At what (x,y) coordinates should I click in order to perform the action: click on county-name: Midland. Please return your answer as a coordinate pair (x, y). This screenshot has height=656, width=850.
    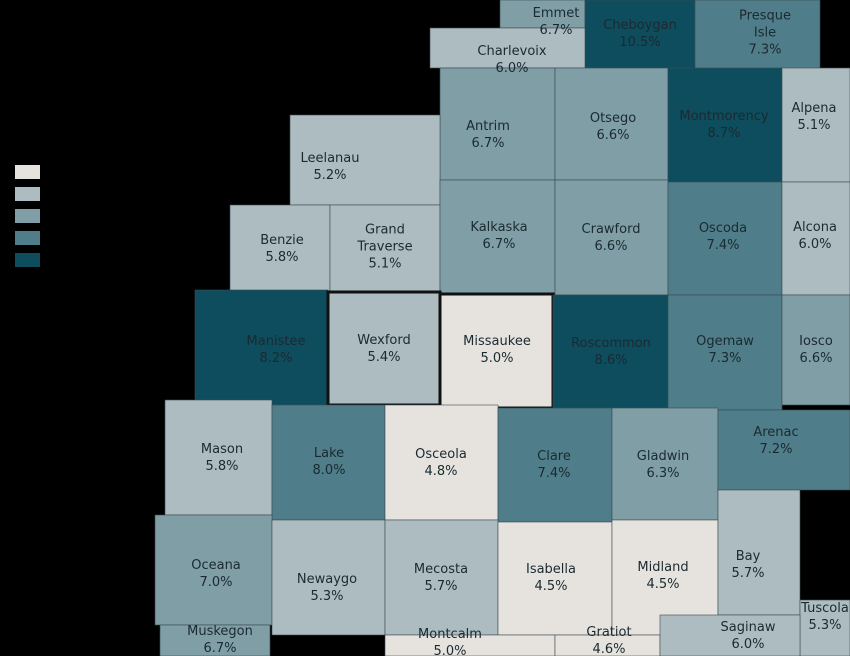
    Looking at the image, I should click on (663, 567).